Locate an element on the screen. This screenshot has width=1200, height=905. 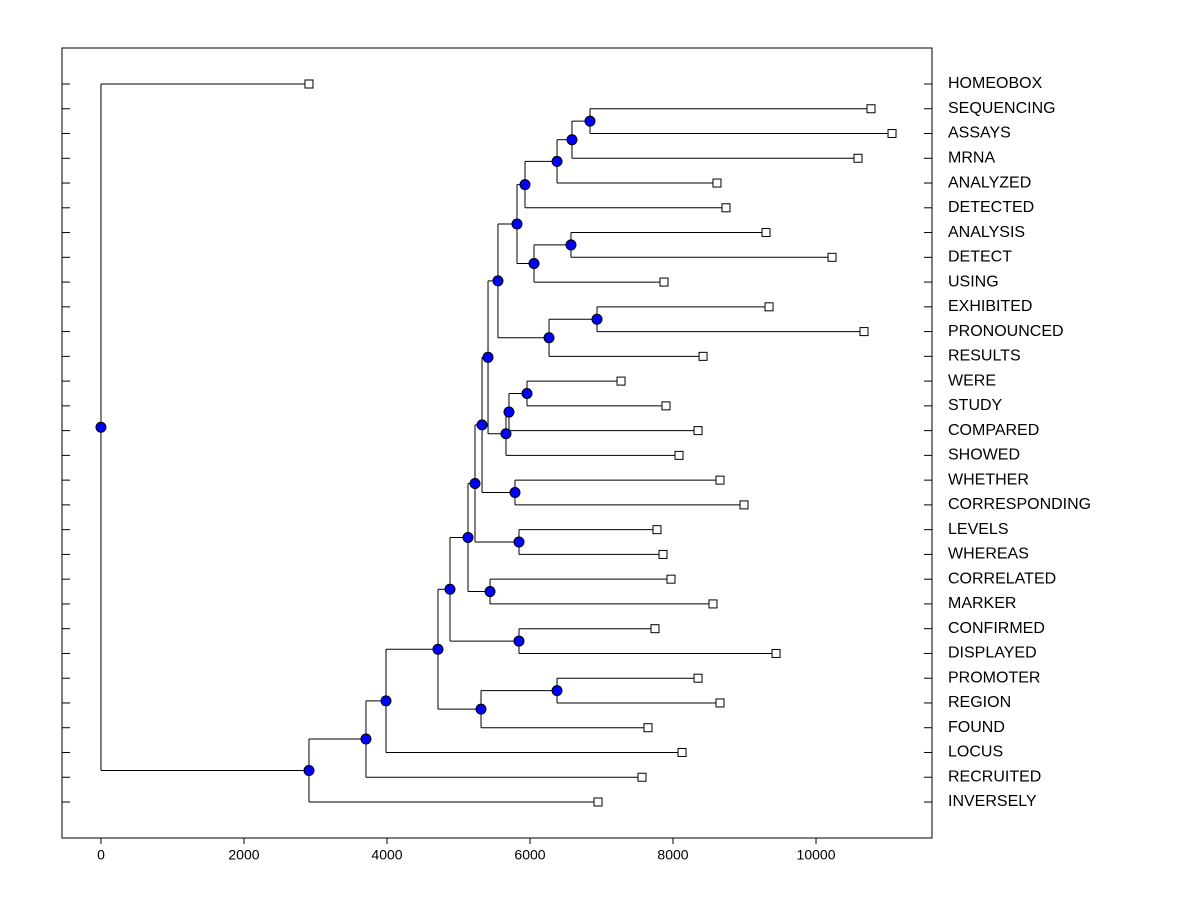
leaf-label: CONFIRMED is located at coordinates (996, 628).